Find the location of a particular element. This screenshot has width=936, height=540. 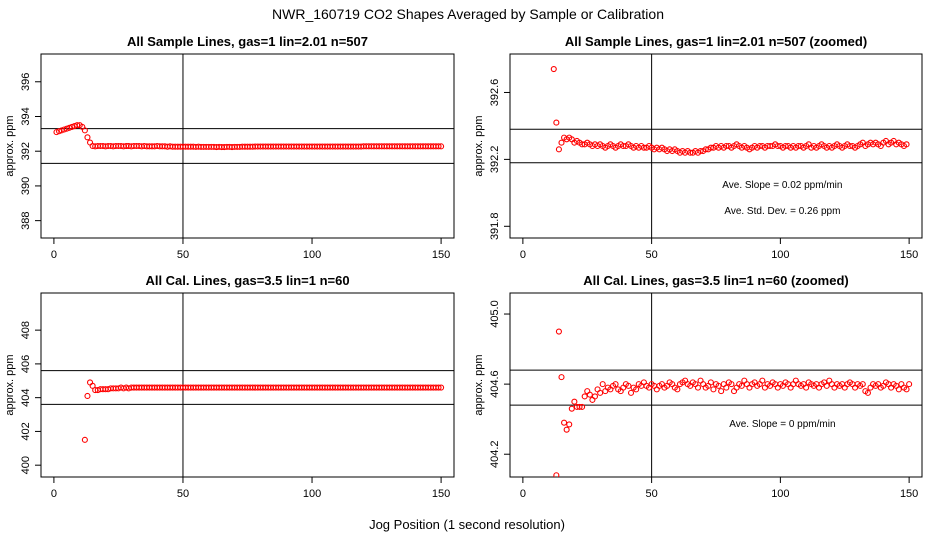

y-tick-label: 400 is located at coordinates (26, 465).